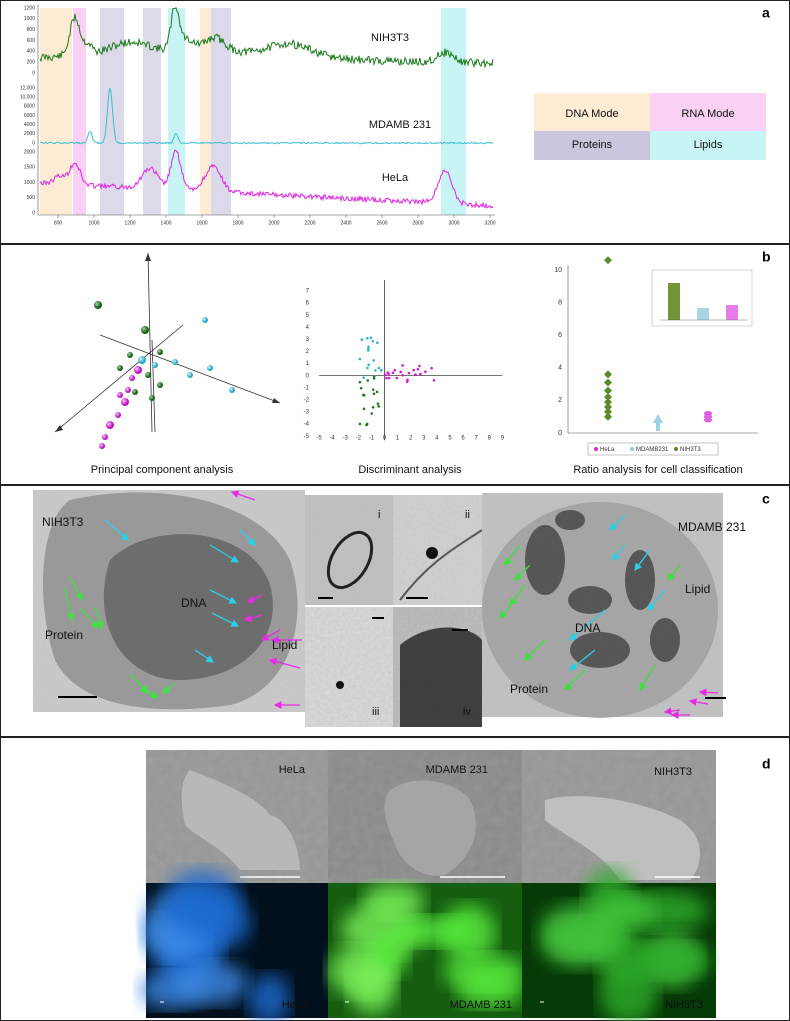 This screenshot has width=790, height=1021. I want to click on label: Protein, so click(529, 689).